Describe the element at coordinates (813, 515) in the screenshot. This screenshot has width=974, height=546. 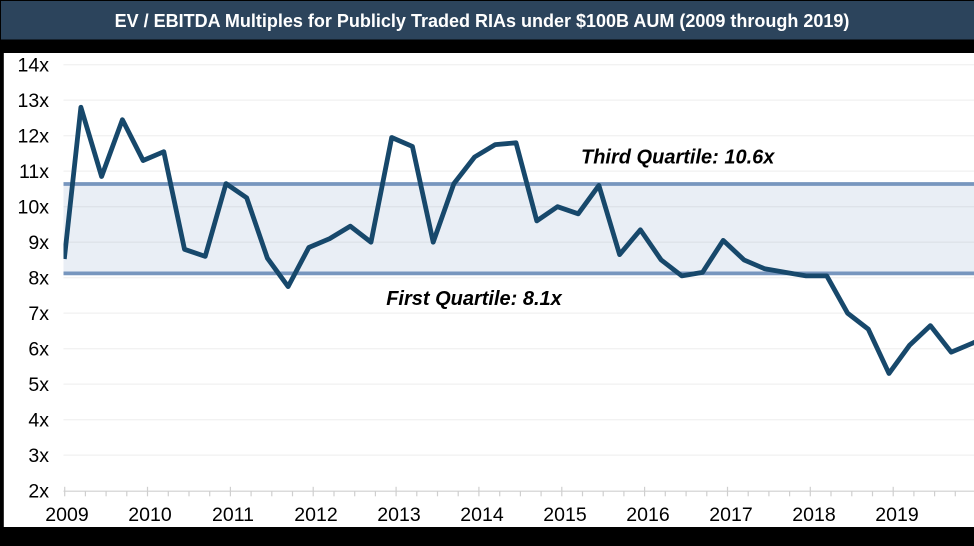
I see `svg-text: 2018` at that location.